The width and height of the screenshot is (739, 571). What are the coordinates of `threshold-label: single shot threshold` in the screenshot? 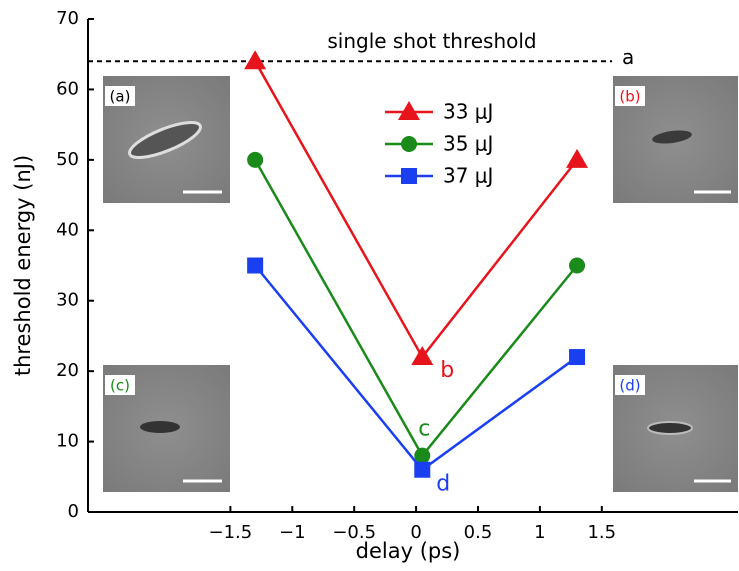 It's located at (431, 41).